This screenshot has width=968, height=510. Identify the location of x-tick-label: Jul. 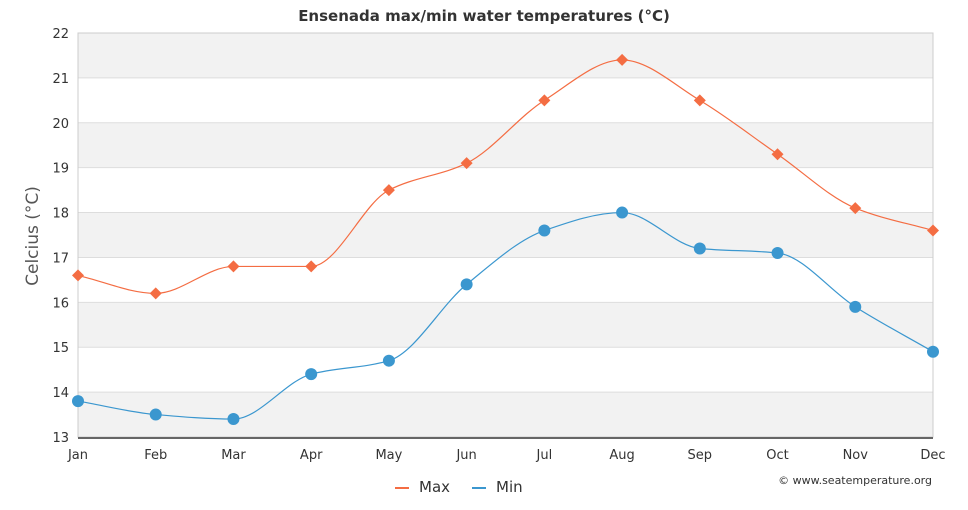
(544, 455).